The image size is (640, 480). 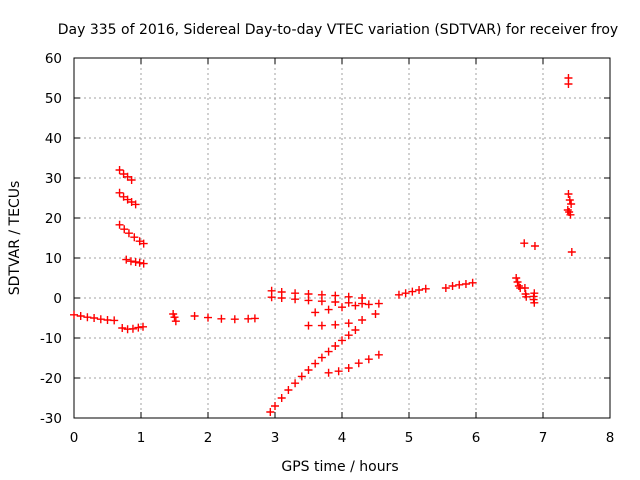 I want to click on series-seg-early-low, so click(x=94, y=317).